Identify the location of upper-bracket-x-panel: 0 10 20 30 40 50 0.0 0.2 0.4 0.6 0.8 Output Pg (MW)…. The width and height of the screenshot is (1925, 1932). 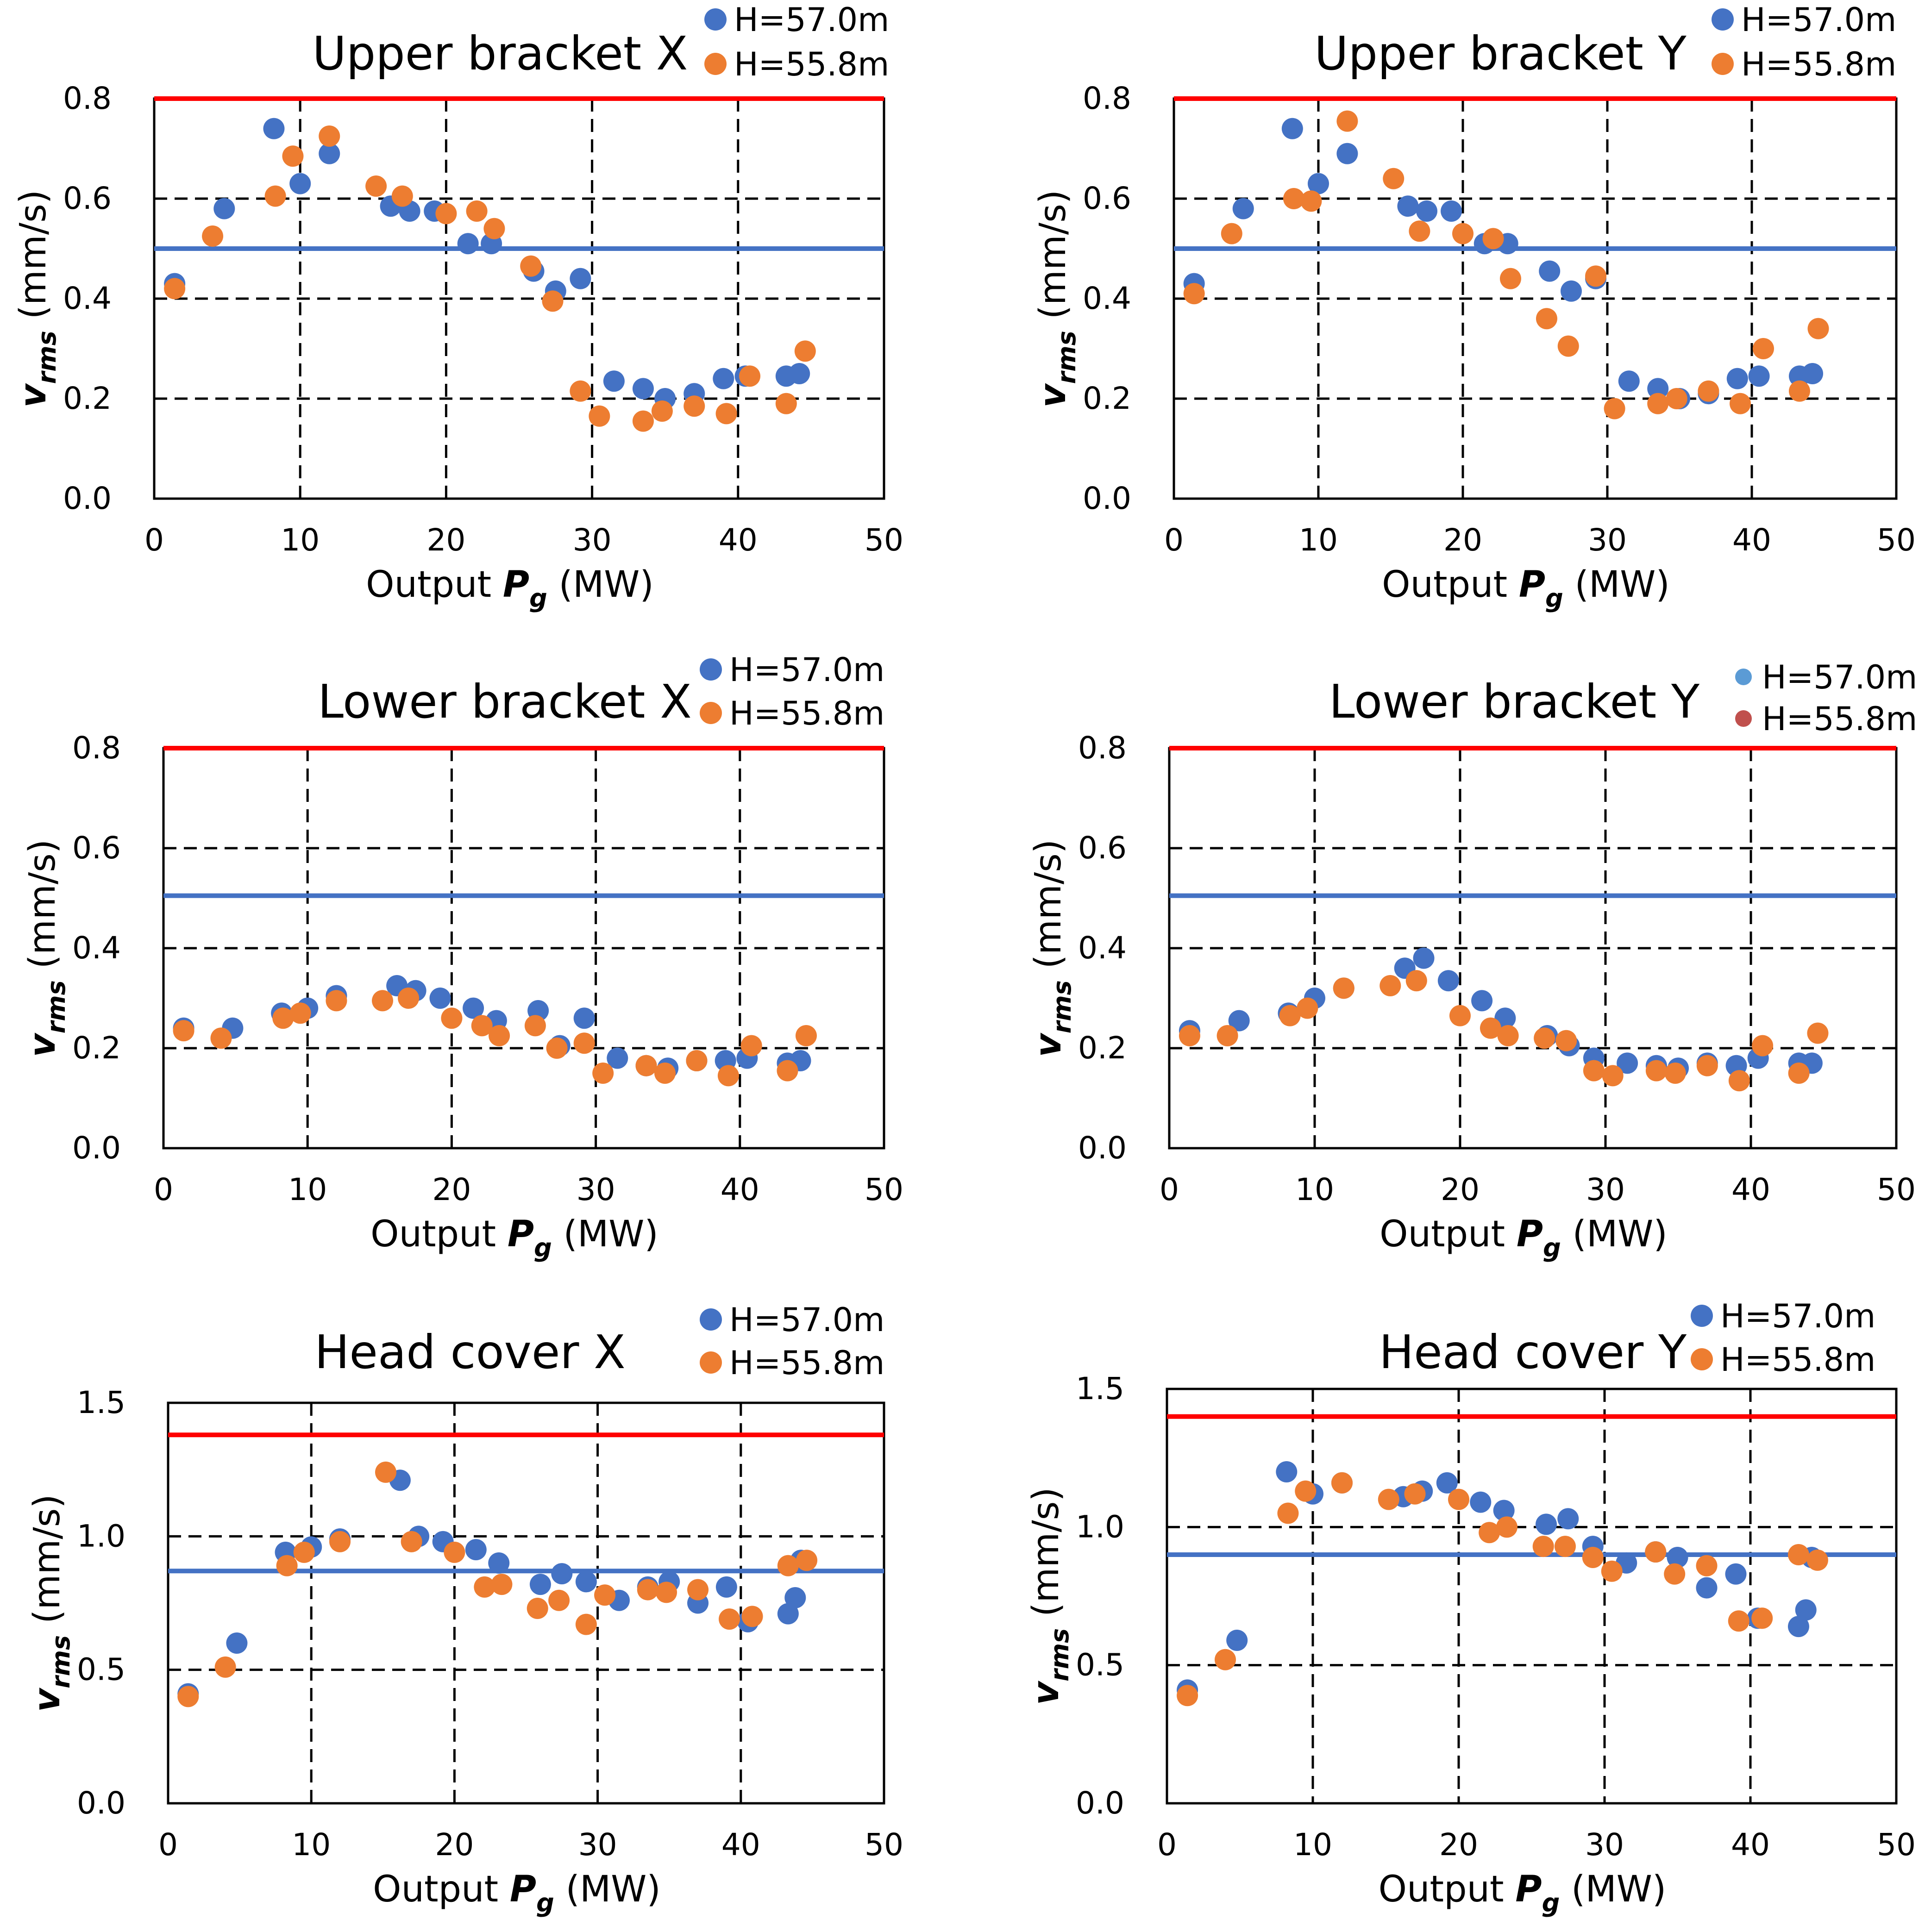
(458, 307).